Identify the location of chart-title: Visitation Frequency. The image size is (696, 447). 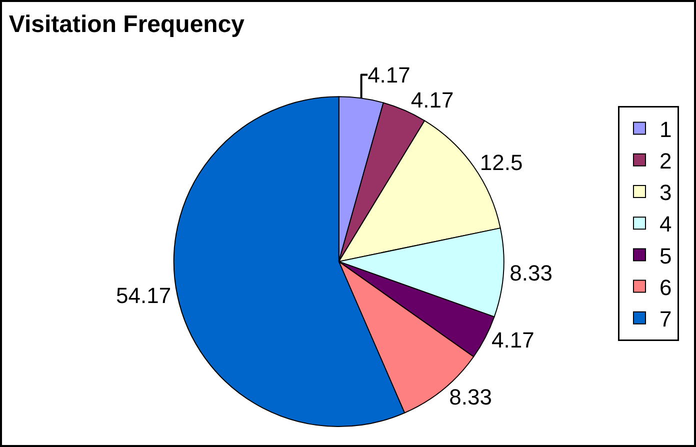
(127, 24).